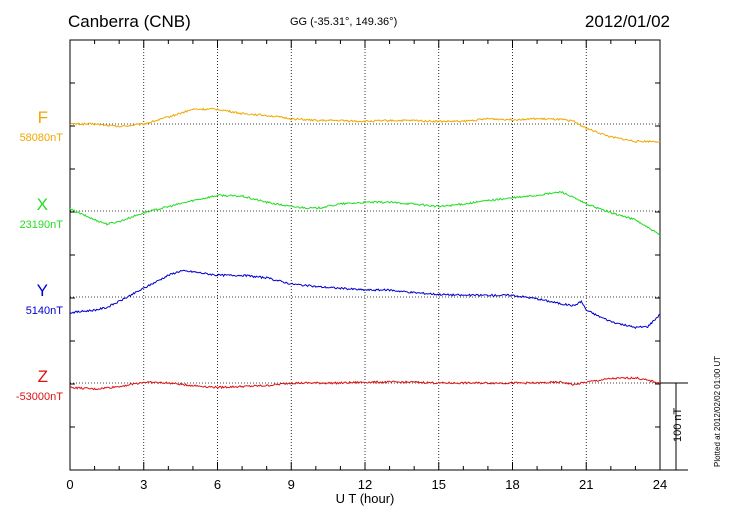 The height and width of the screenshot is (520, 730). Describe the element at coordinates (291, 484) in the screenshot. I see `x-tick-label: 9` at that location.